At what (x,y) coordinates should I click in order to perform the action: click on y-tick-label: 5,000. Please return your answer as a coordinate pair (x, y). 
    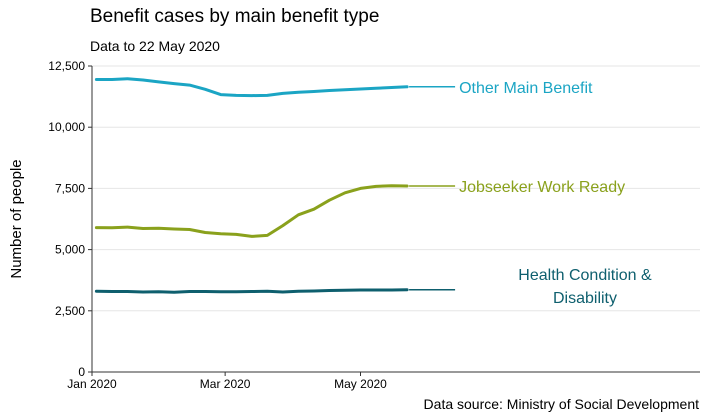
    Looking at the image, I should click on (70, 250).